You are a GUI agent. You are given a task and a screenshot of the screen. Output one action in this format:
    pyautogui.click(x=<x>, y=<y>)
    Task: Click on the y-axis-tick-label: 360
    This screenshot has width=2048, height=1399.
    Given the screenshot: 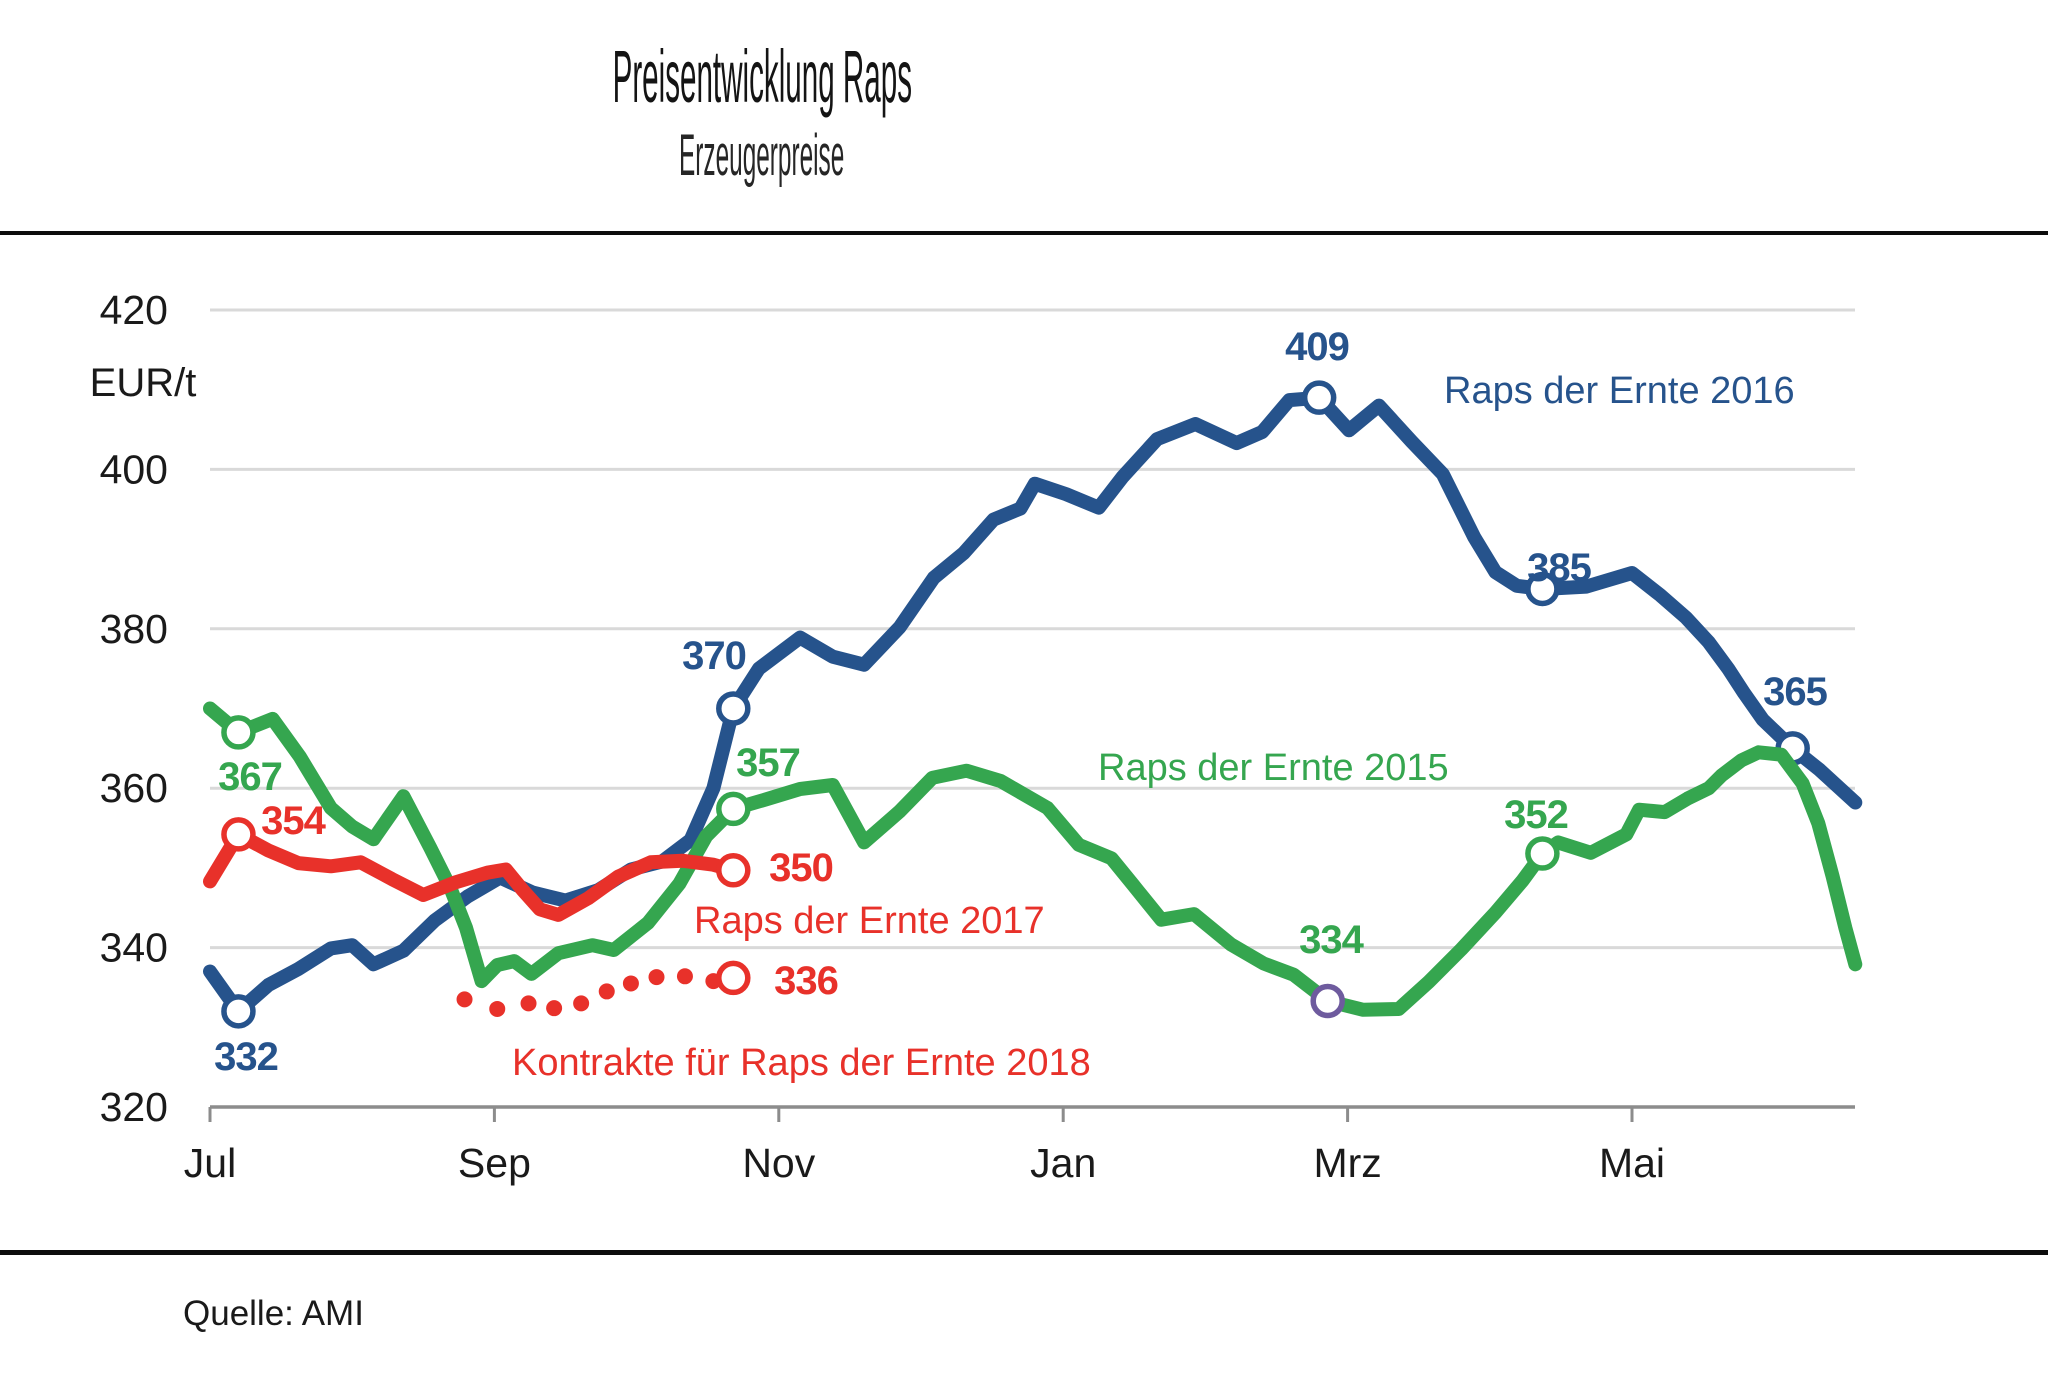 What is the action you would take?
    pyautogui.click(x=134, y=788)
    